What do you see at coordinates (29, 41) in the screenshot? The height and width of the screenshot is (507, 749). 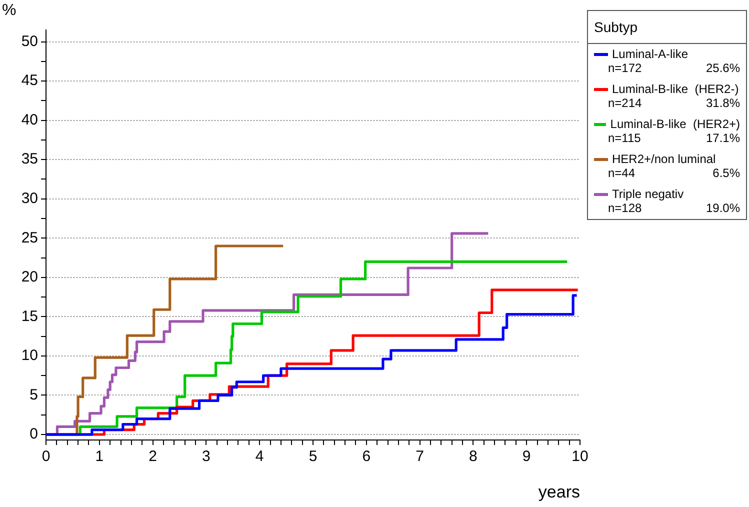 I see `y-tick-label: 50` at bounding box center [29, 41].